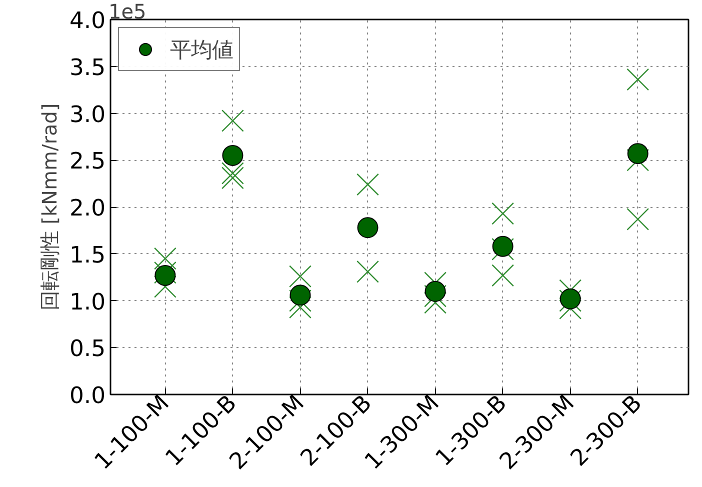  What do you see at coordinates (87, 209) in the screenshot?
I see `y-tick-label: 2.0` at bounding box center [87, 209].